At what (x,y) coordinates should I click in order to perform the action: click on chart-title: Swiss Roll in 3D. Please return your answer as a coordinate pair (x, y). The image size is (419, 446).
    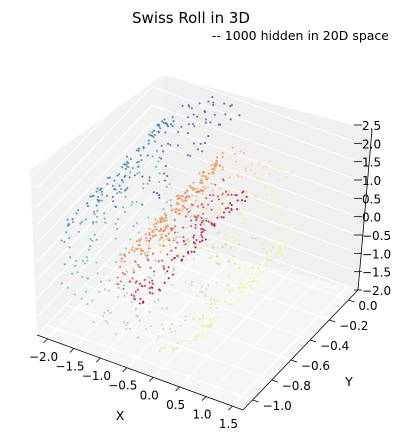
    Looking at the image, I should click on (191, 18).